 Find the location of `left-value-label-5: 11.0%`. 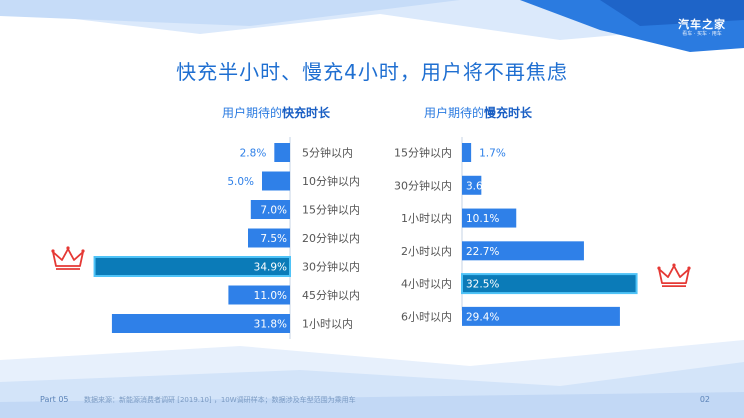

left-value-label-5: 11.0% is located at coordinates (270, 296).